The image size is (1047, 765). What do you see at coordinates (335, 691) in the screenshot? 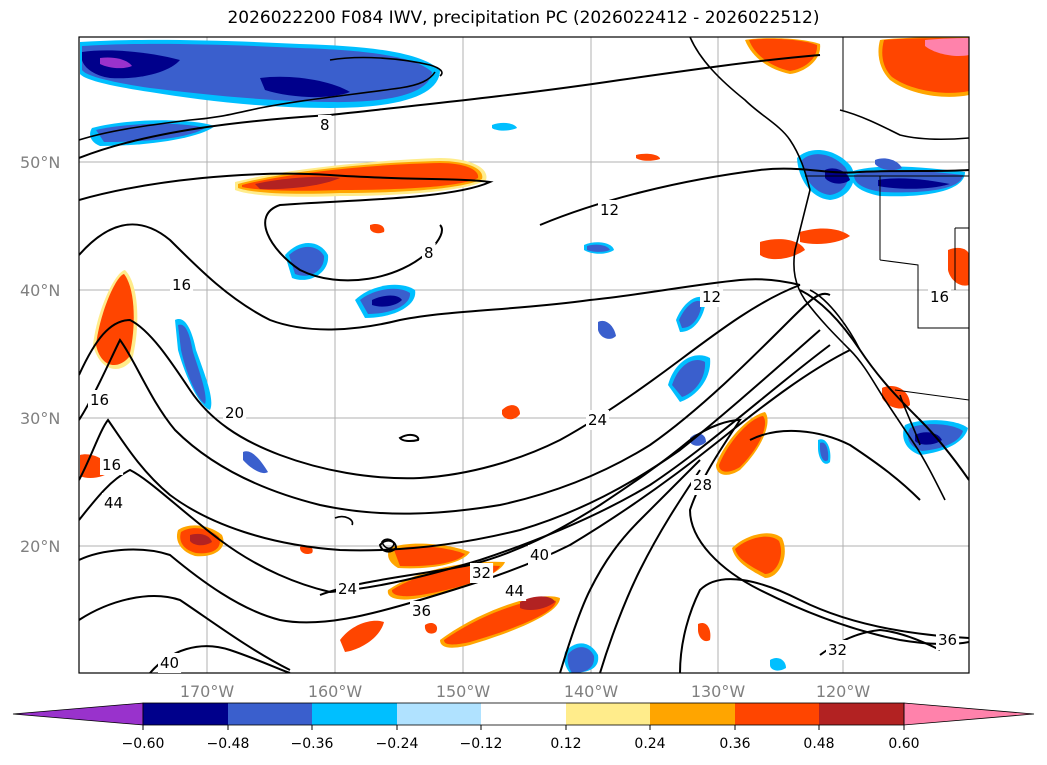
I see `lon-label: 160°W` at bounding box center [335, 691].